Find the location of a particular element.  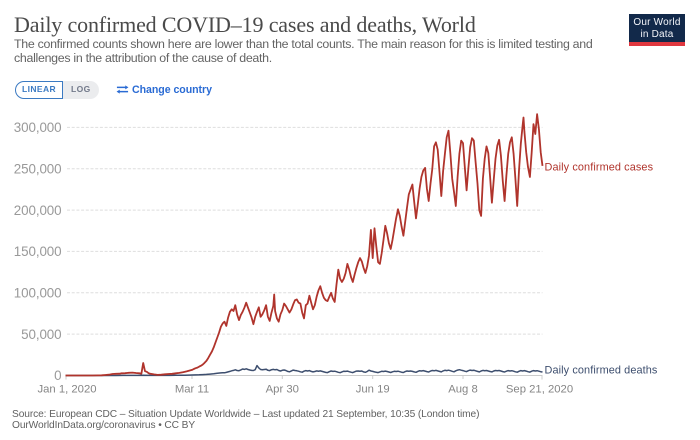

svg-text: Apr 30 is located at coordinates (282, 390).